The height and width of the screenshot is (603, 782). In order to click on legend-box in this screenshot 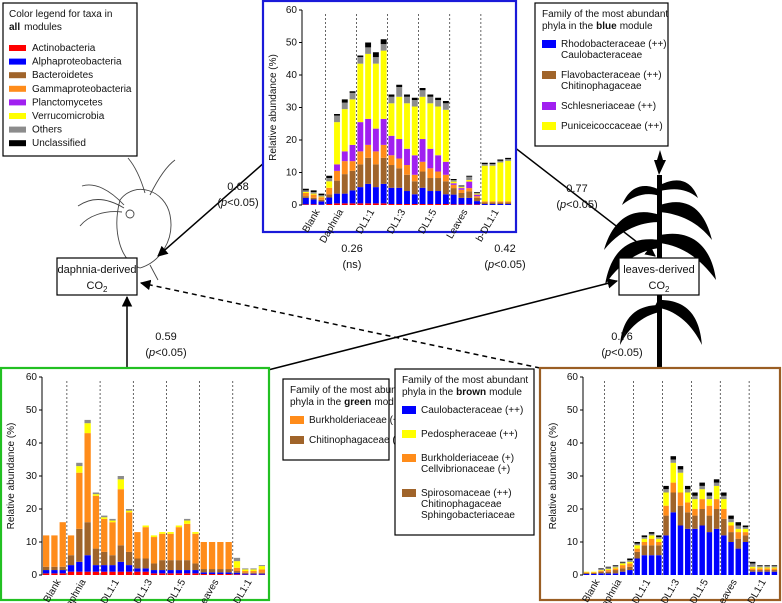, I will do `click(70, 79)`.